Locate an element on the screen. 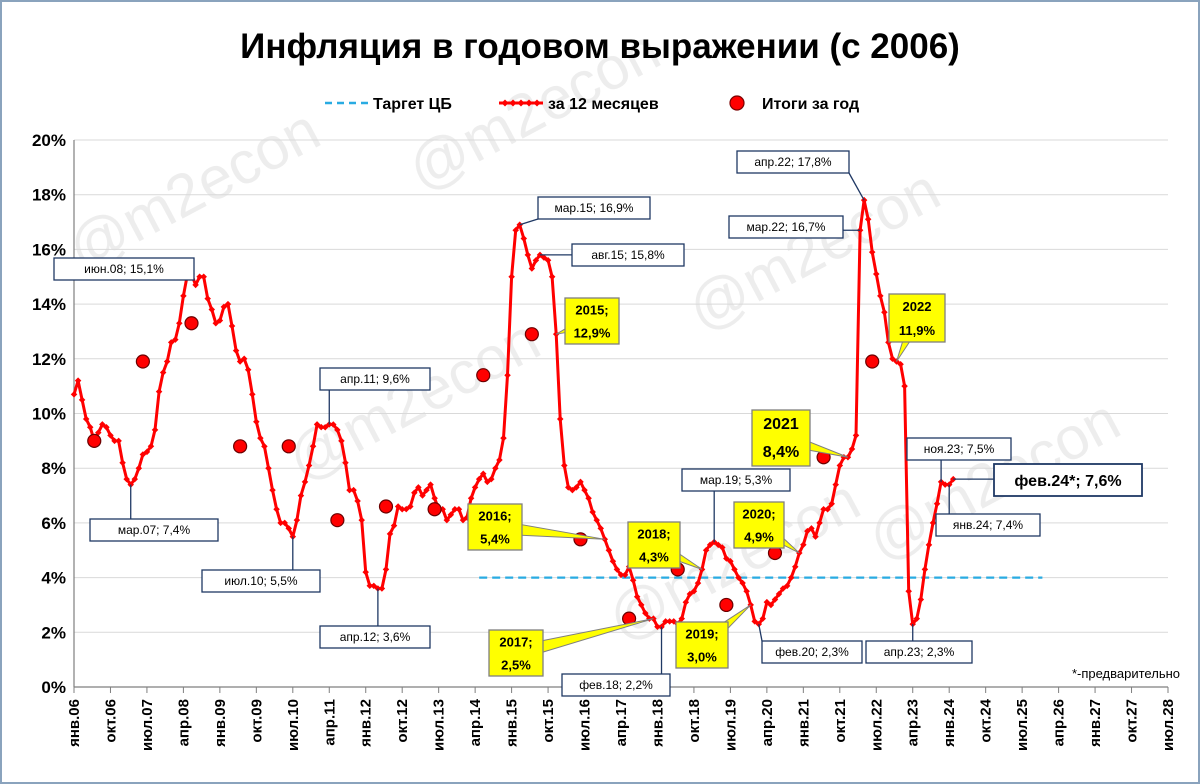 Image resolution: width=1200 pixels, height=784 pixels. annotation-jul10: июл.10; 5,5% is located at coordinates (261, 564).